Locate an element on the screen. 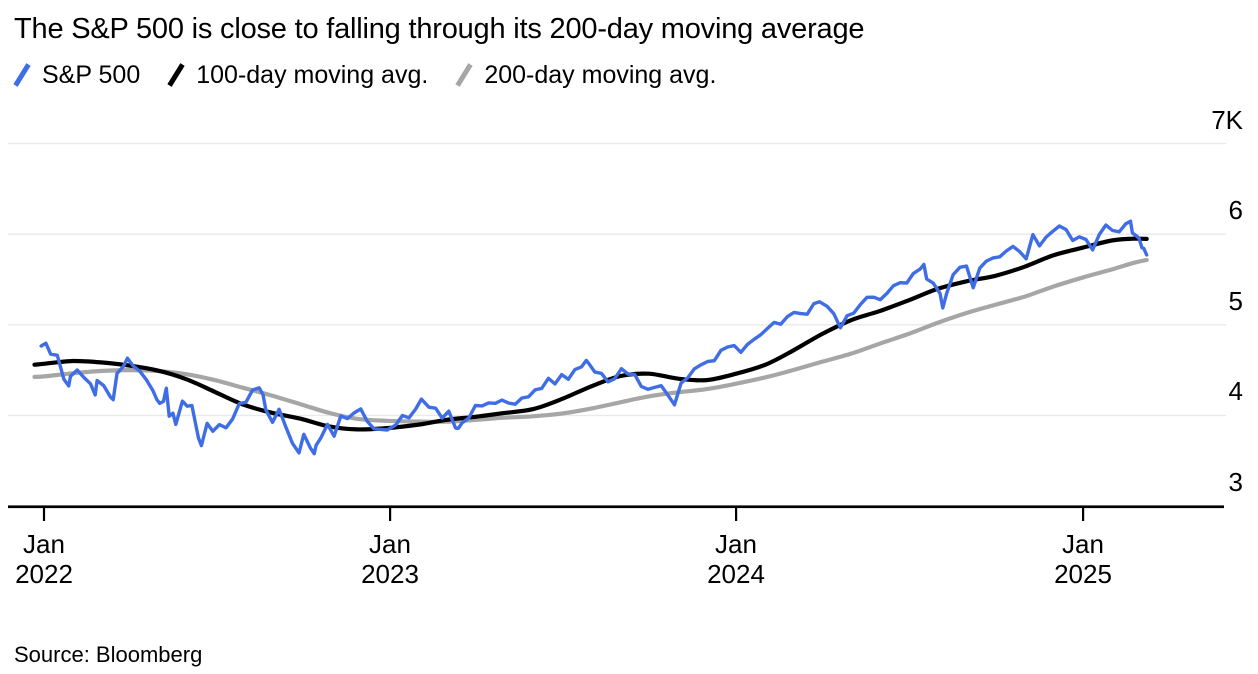 The width and height of the screenshot is (1258, 674). legend-item-100-day-moving-avg: 100-day moving avg. is located at coordinates (297, 75).